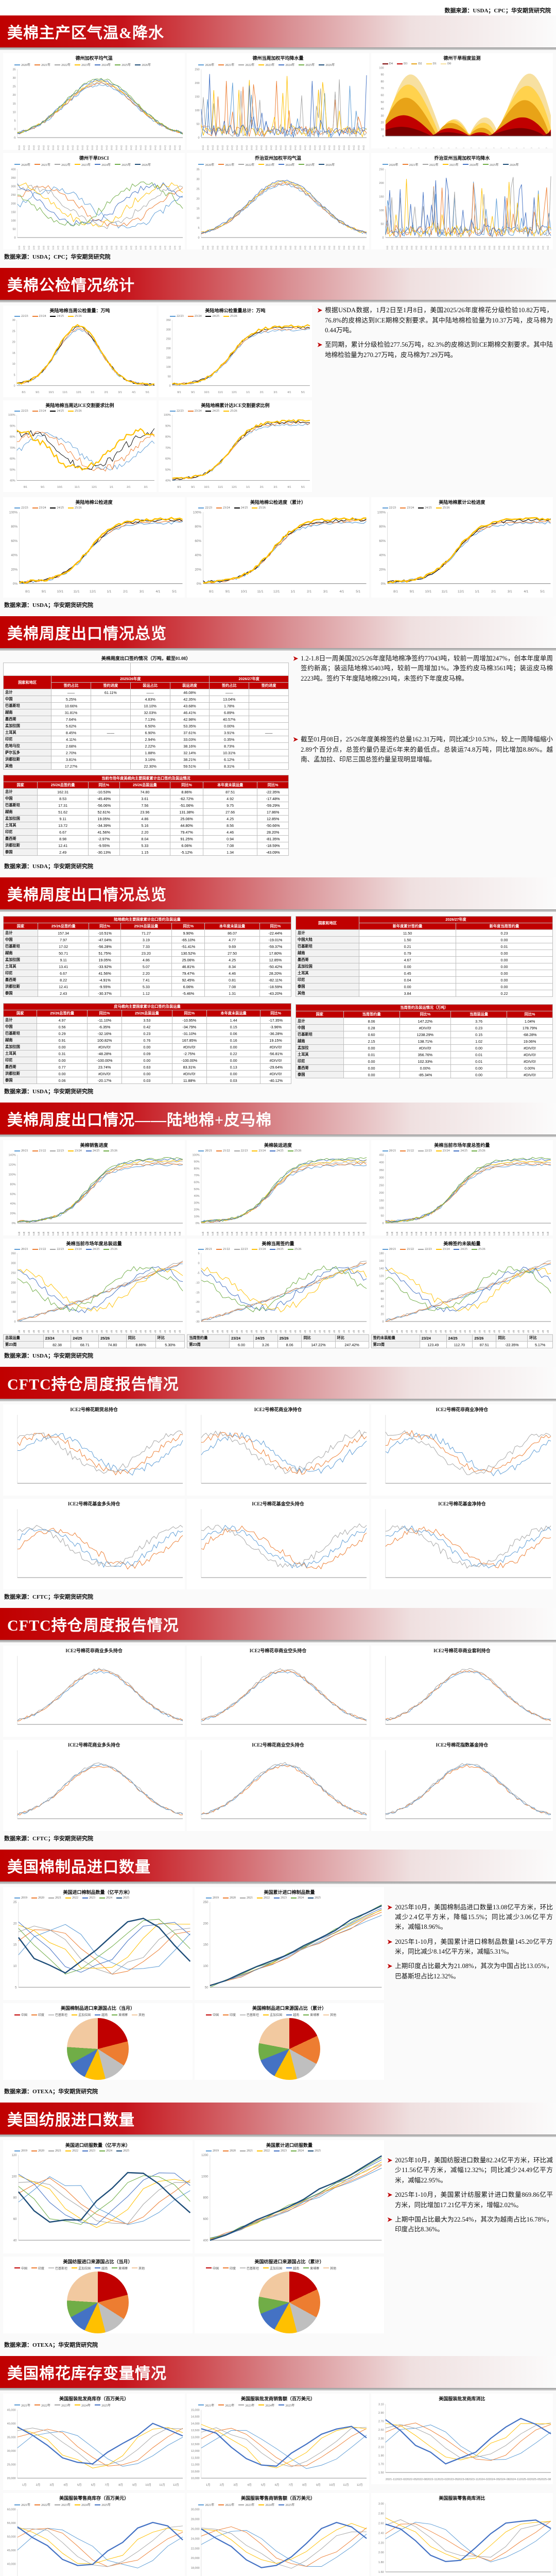  What do you see at coordinates (98, 2302) in the screenshot?
I see `pie-month` at bounding box center [98, 2302].